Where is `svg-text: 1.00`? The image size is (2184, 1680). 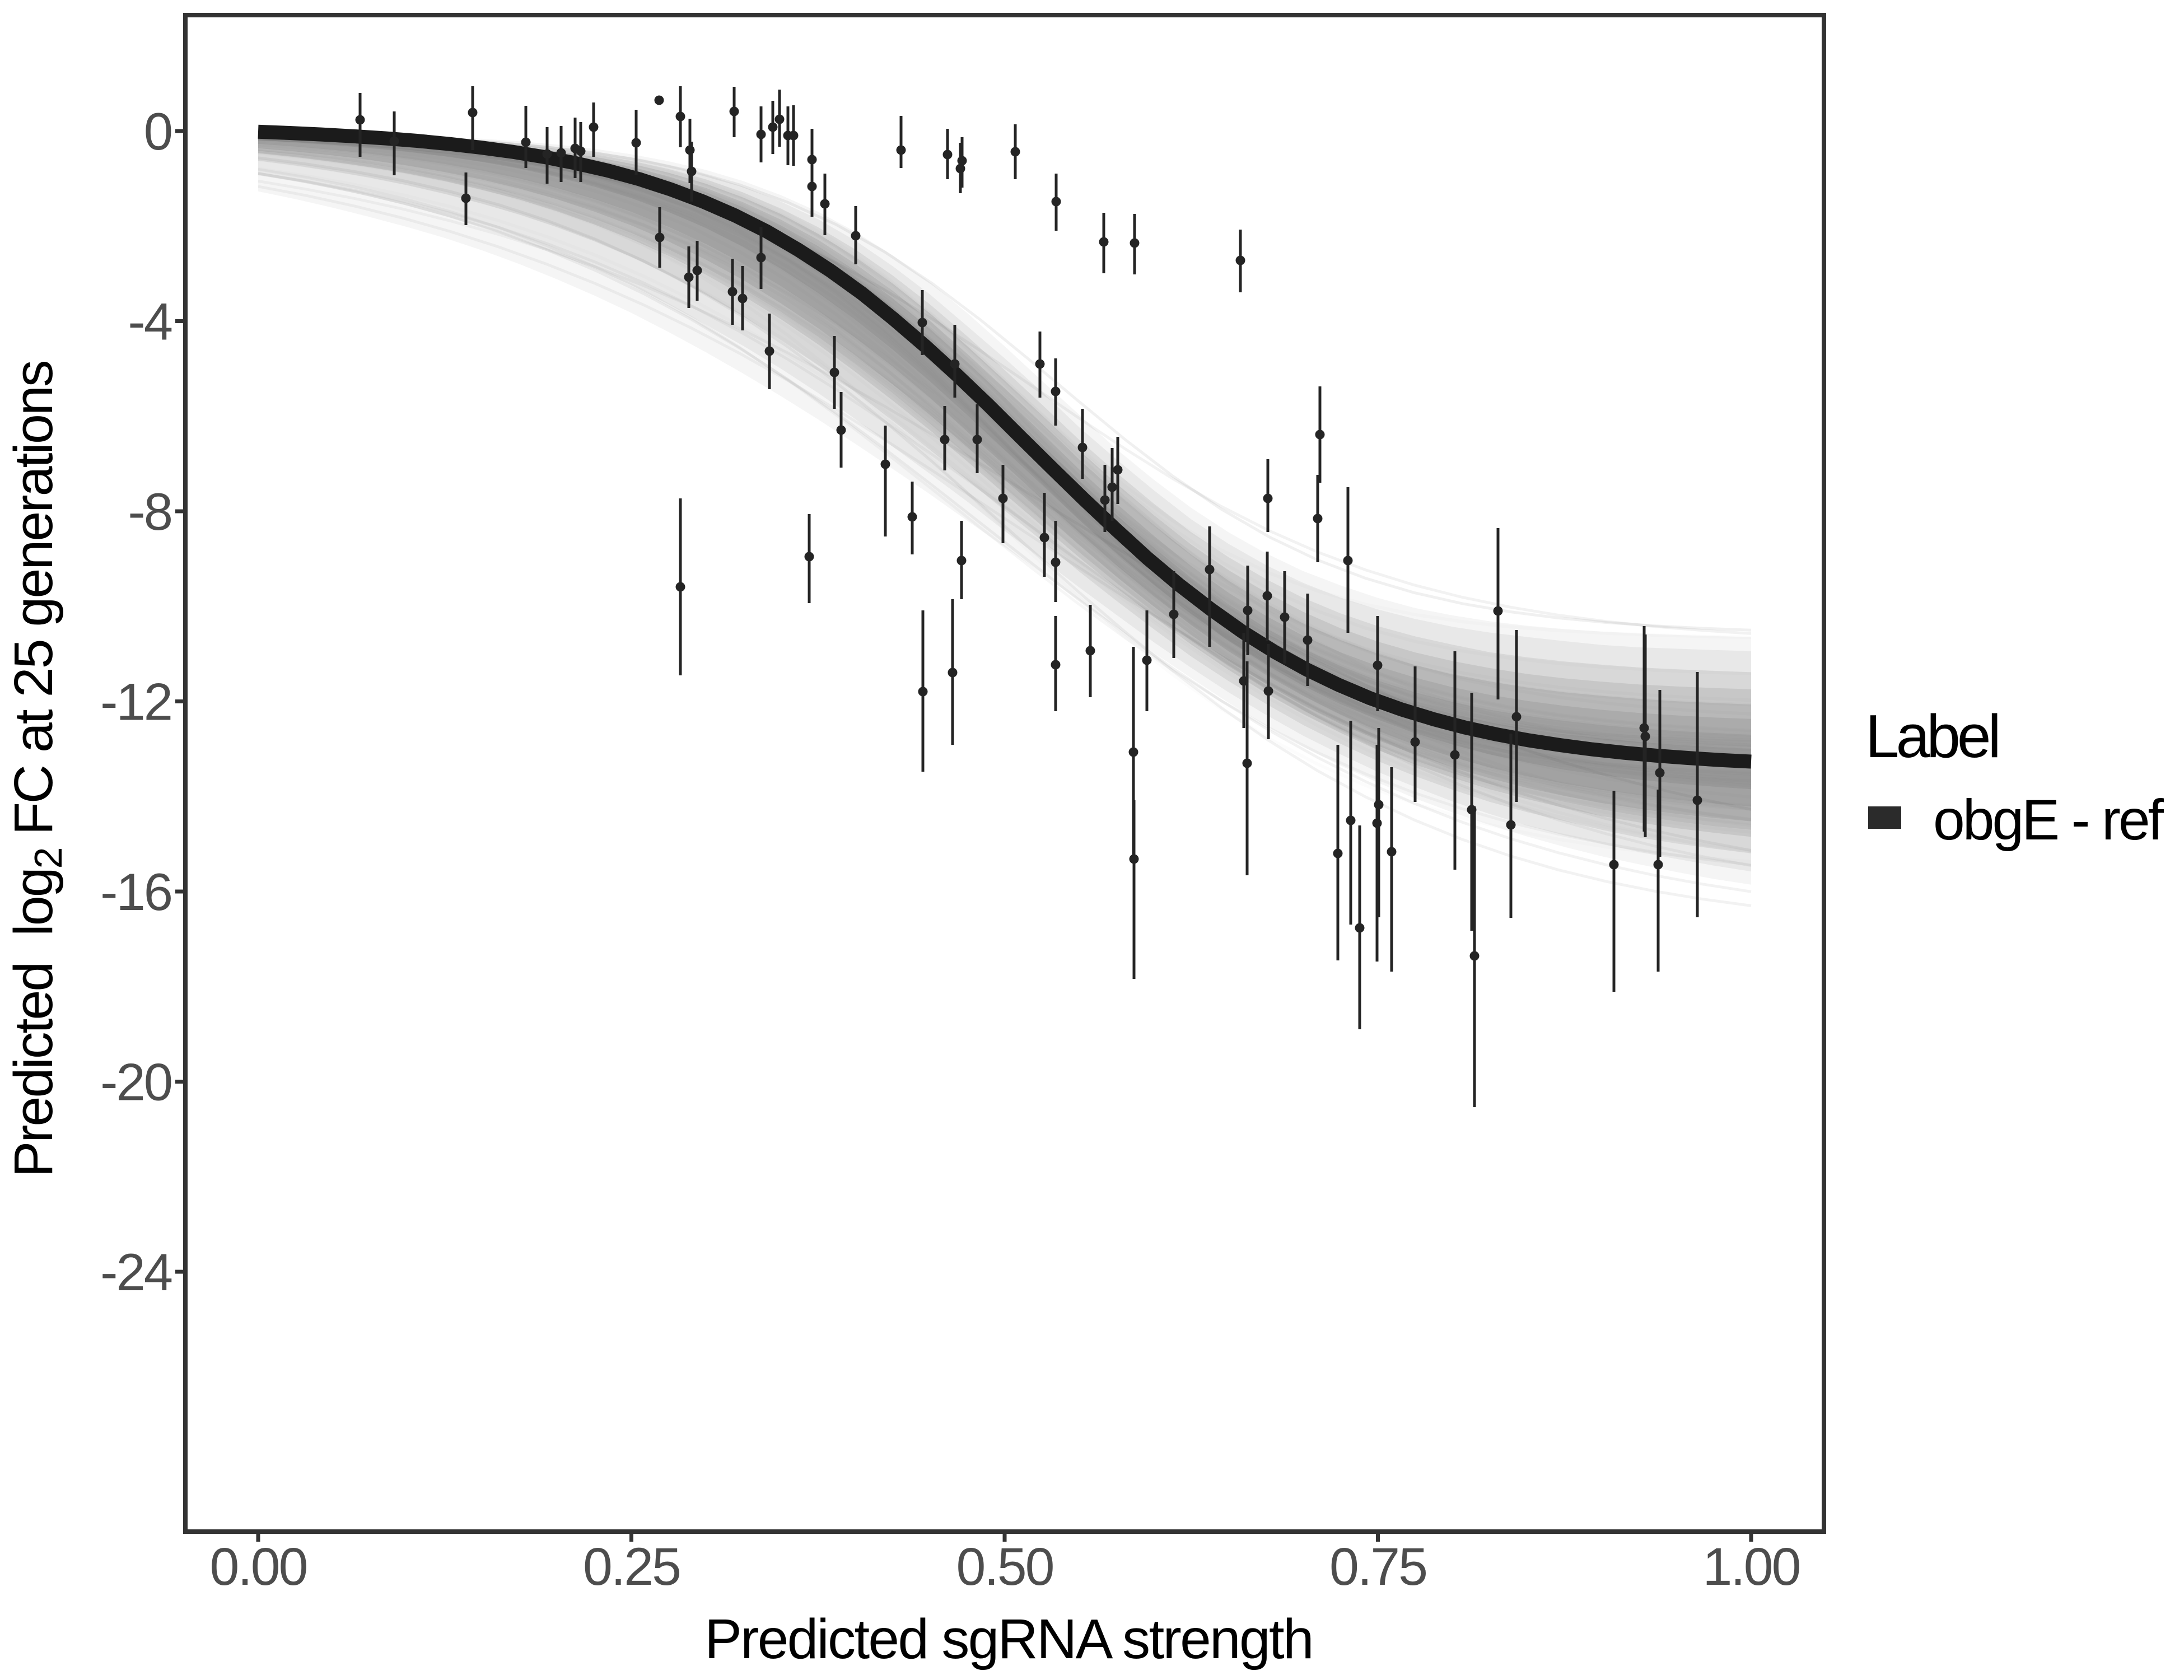
svg-text: 1.00 is located at coordinates (1752, 1567).